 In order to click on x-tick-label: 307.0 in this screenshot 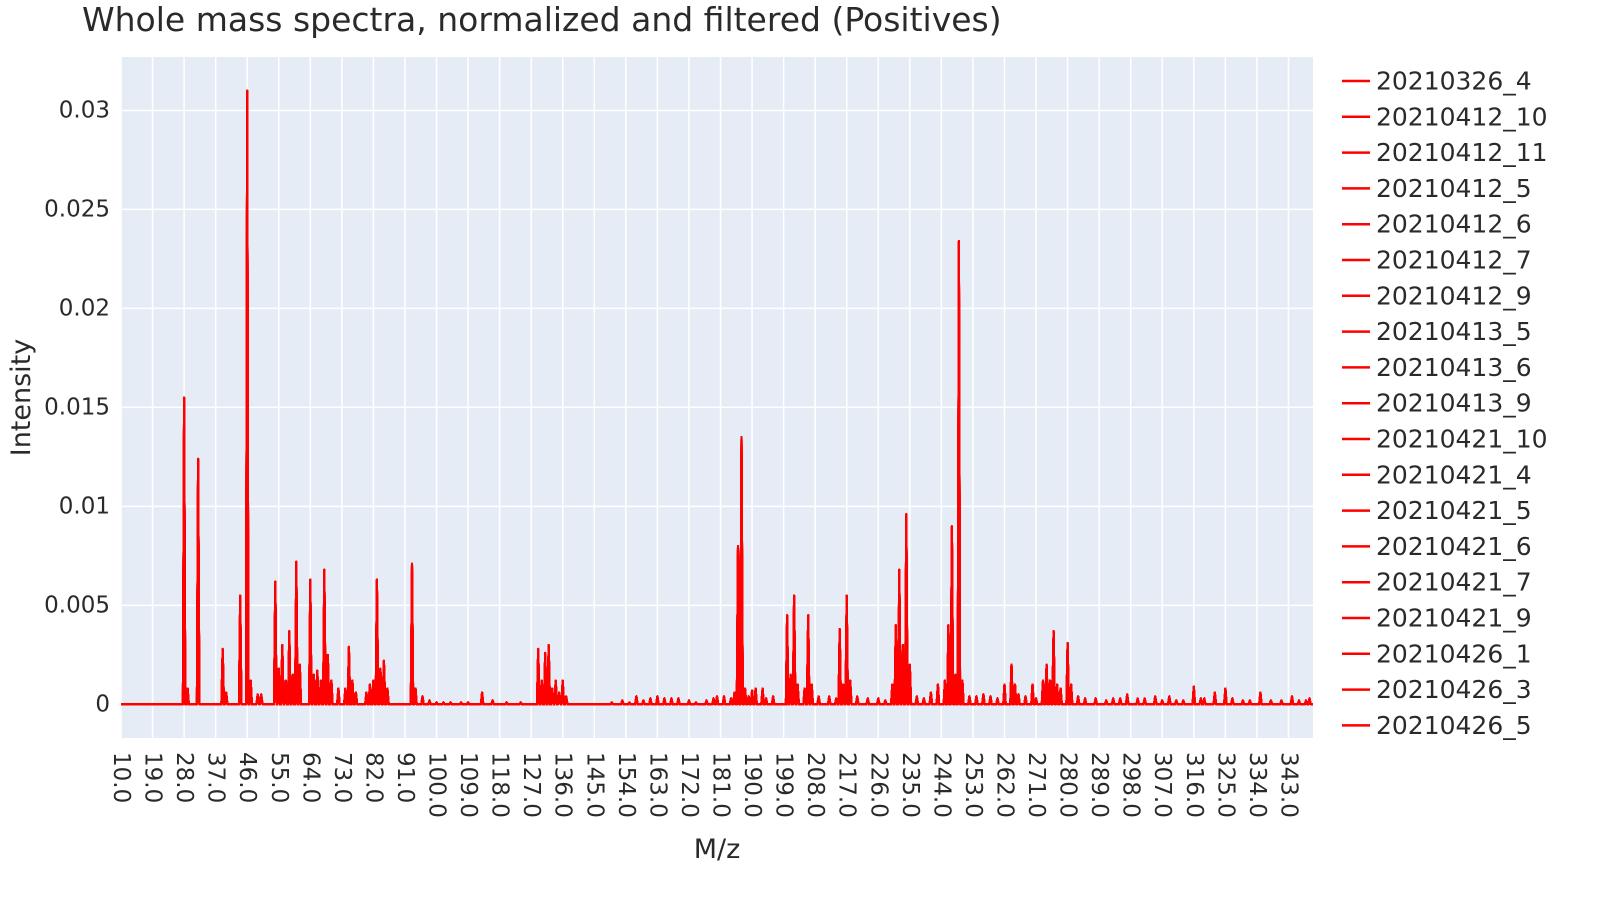, I will do `click(1162, 785)`.